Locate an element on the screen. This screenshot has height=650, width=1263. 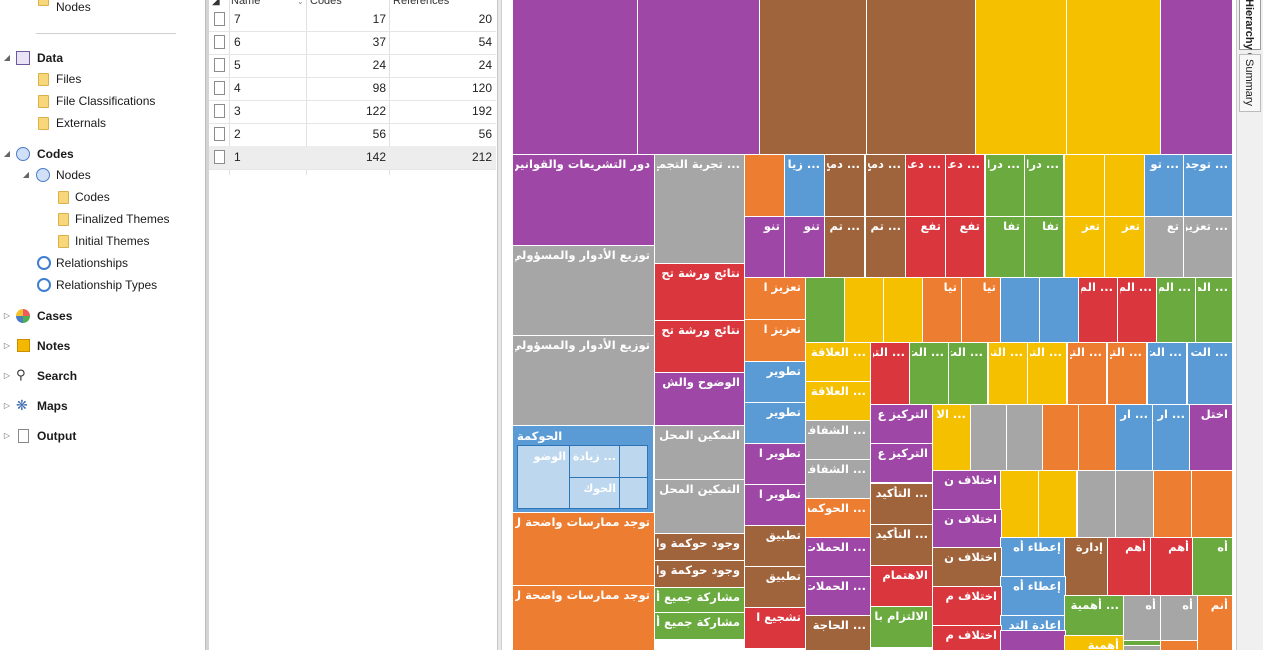
treemap-tile: ... التأكيد is located at coordinates (901, 504).